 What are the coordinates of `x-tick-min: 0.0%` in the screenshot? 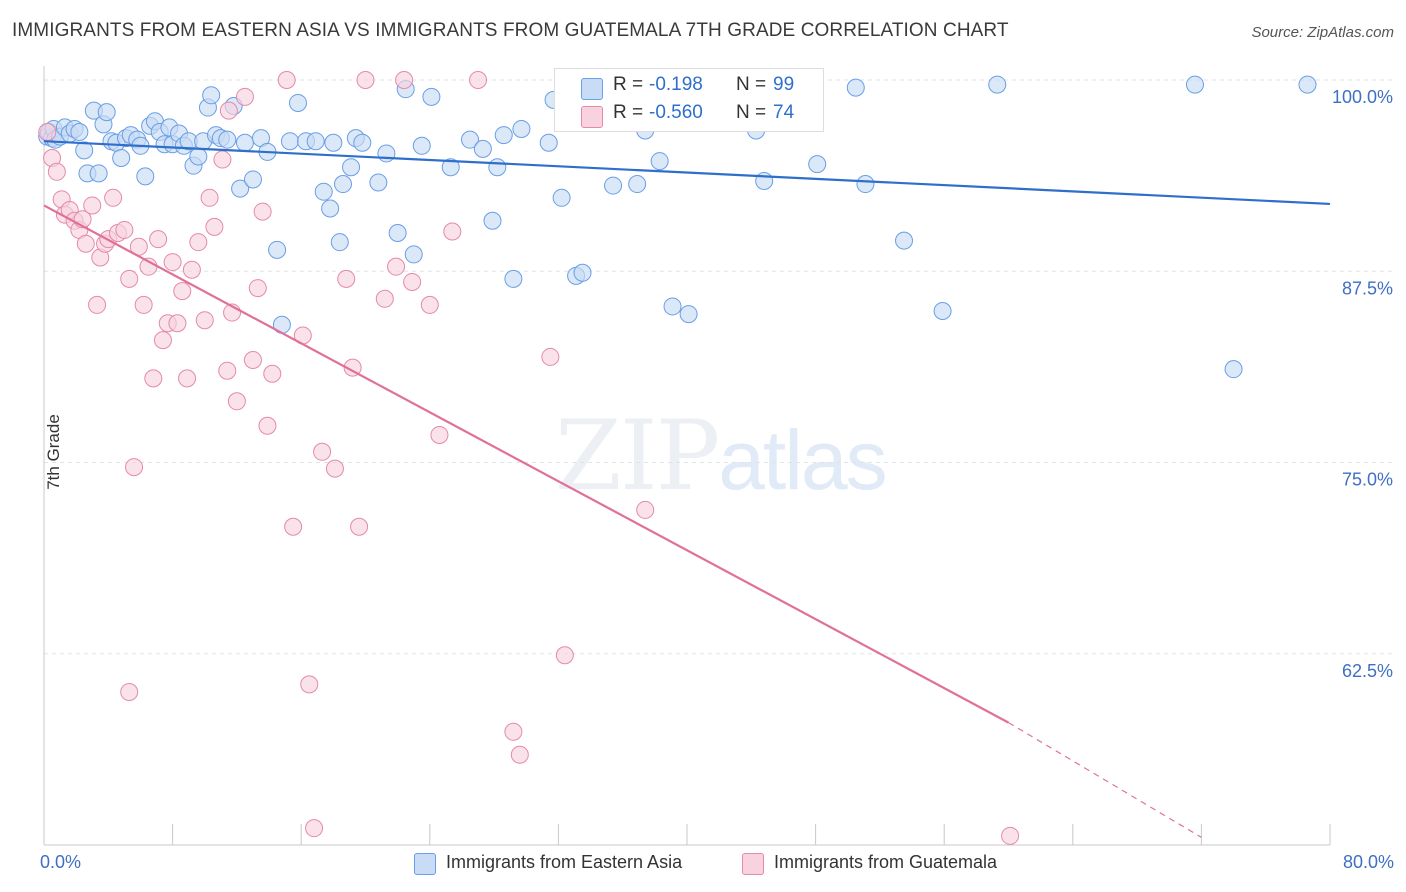 It's located at (61, 862).